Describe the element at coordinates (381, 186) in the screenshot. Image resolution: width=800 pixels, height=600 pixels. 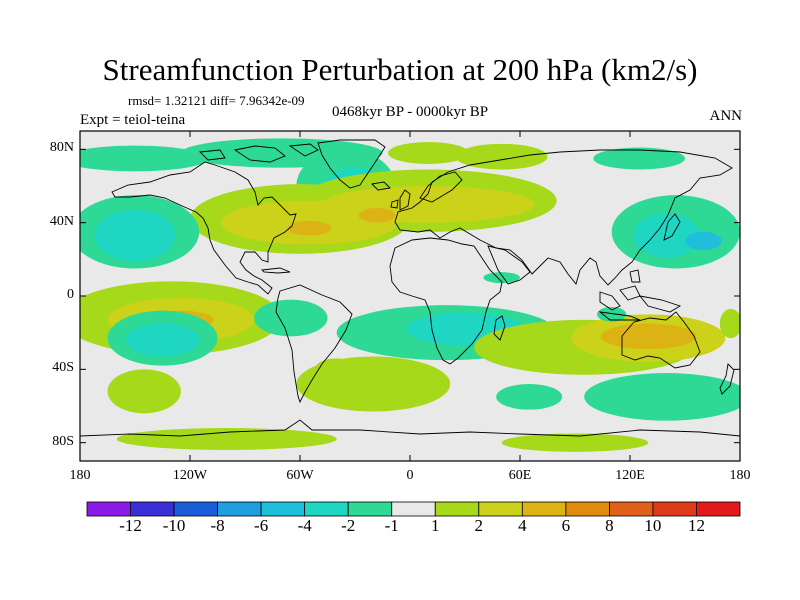
I see `coastline-iceland` at that location.